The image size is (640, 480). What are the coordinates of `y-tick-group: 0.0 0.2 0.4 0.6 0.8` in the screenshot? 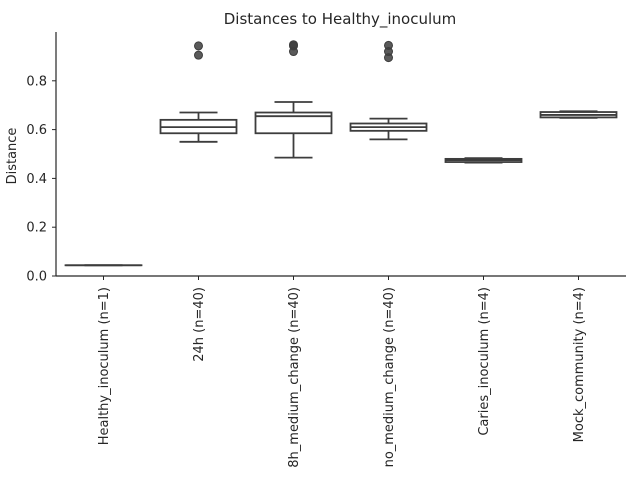 It's located at (41, 179).